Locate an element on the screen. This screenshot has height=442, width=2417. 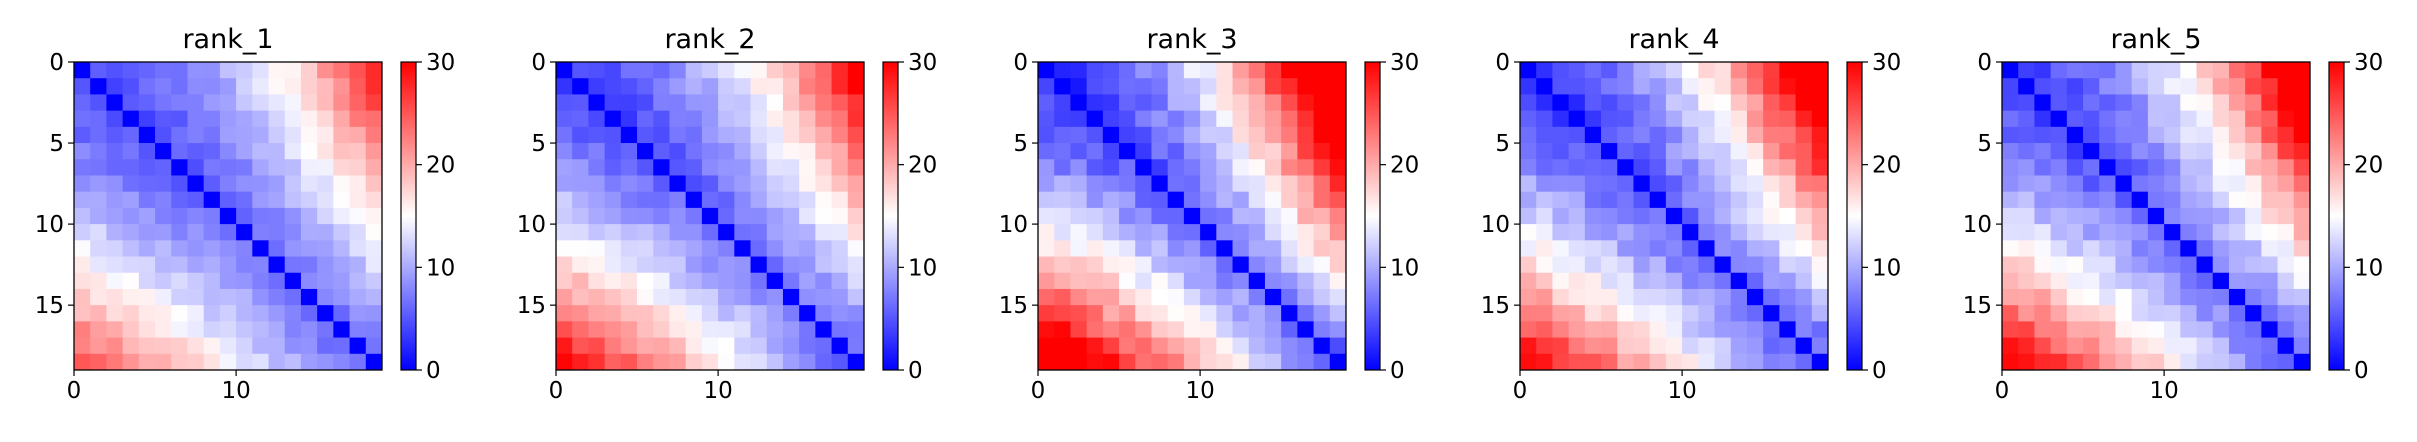
x-tick-label: 10 is located at coordinates (2163, 391).